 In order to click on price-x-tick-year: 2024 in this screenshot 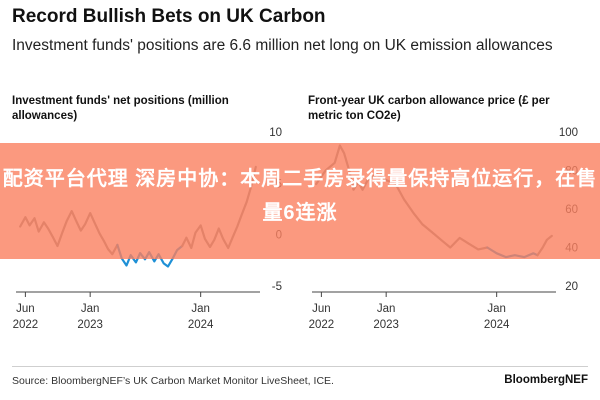, I will do `click(497, 325)`.